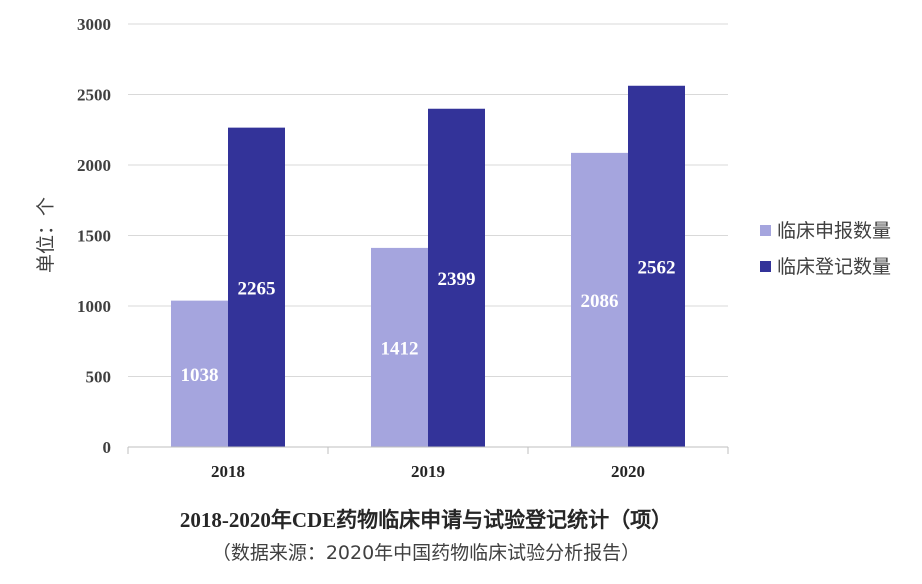  What do you see at coordinates (426, 520) in the screenshot?
I see `chart-title: 2018-2020年CDE药物临床申请与试验登记统计（项）` at bounding box center [426, 520].